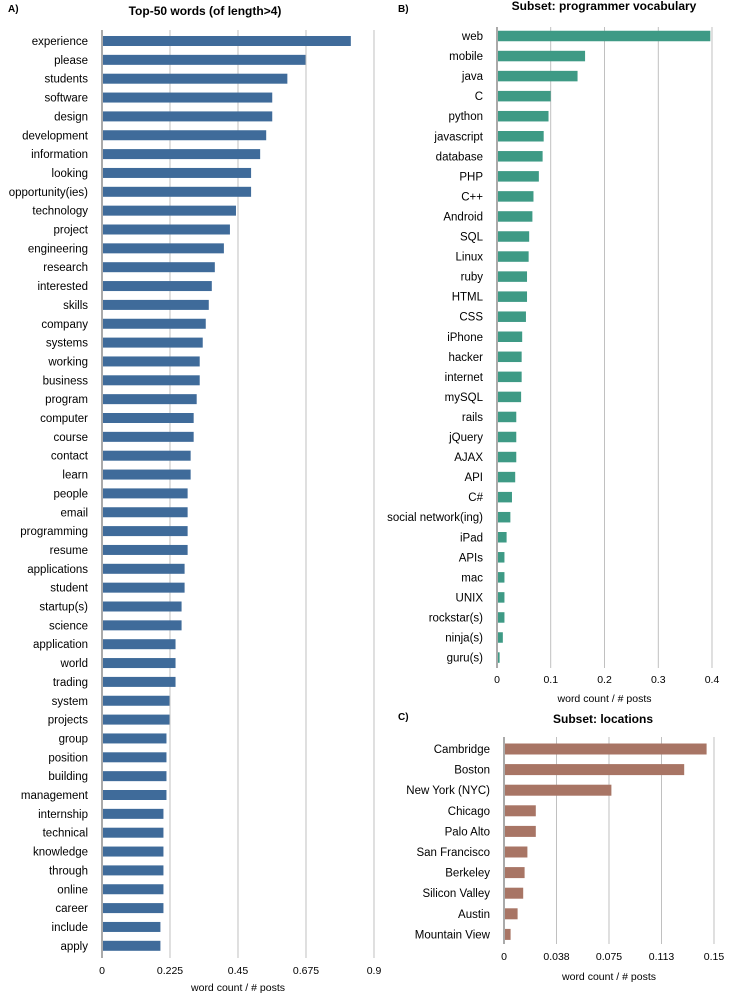 This screenshot has width=732, height=1000. I want to click on category-label-b-10: SQL, so click(472, 238).